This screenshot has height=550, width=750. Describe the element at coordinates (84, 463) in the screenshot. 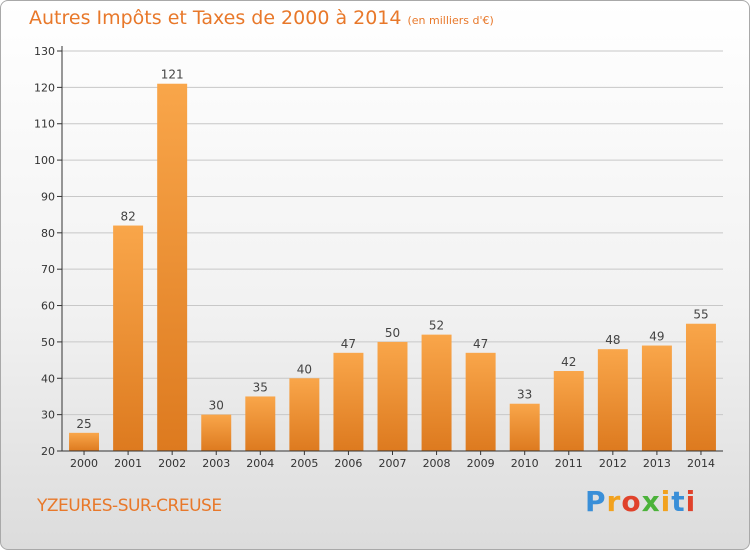

I see `x-tick-label: 2000` at that location.